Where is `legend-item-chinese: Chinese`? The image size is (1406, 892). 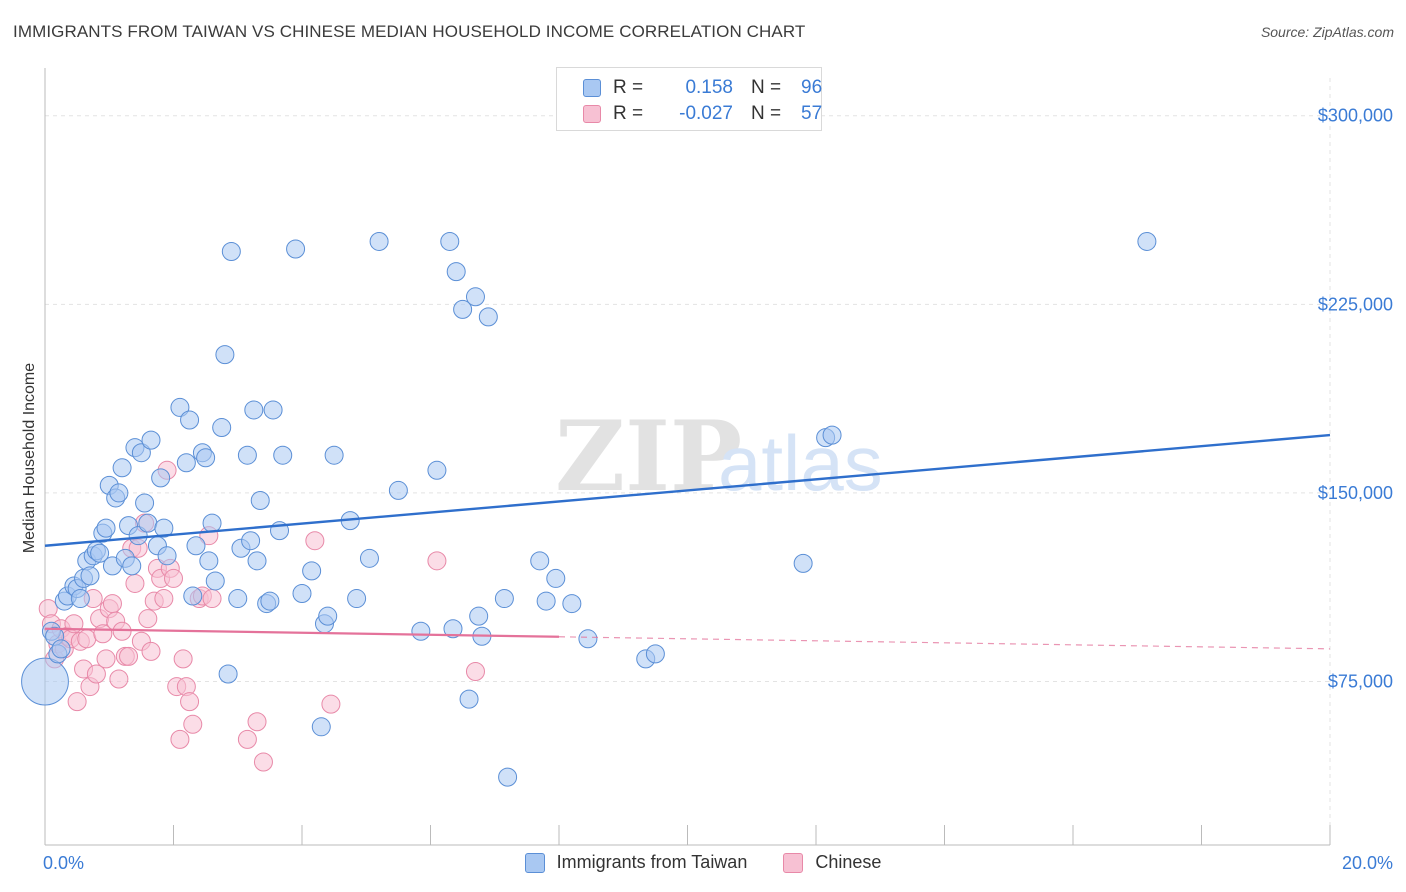
legend-item-chinese: Chinese is located at coordinates (832, 862).